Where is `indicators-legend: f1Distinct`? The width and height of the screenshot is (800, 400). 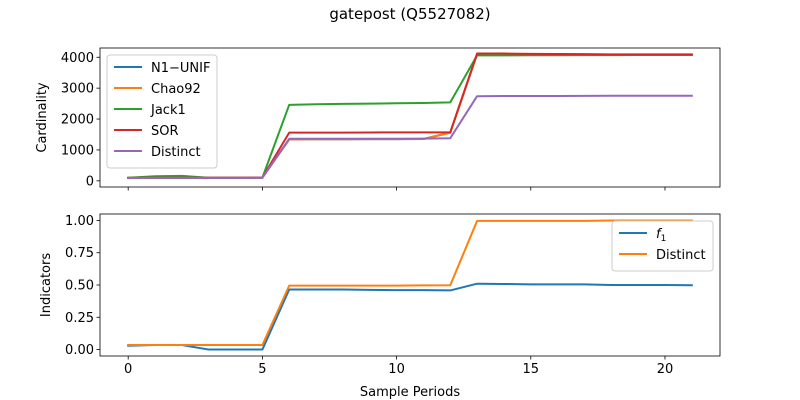 indicators-legend: f1Distinct is located at coordinates (662, 246).